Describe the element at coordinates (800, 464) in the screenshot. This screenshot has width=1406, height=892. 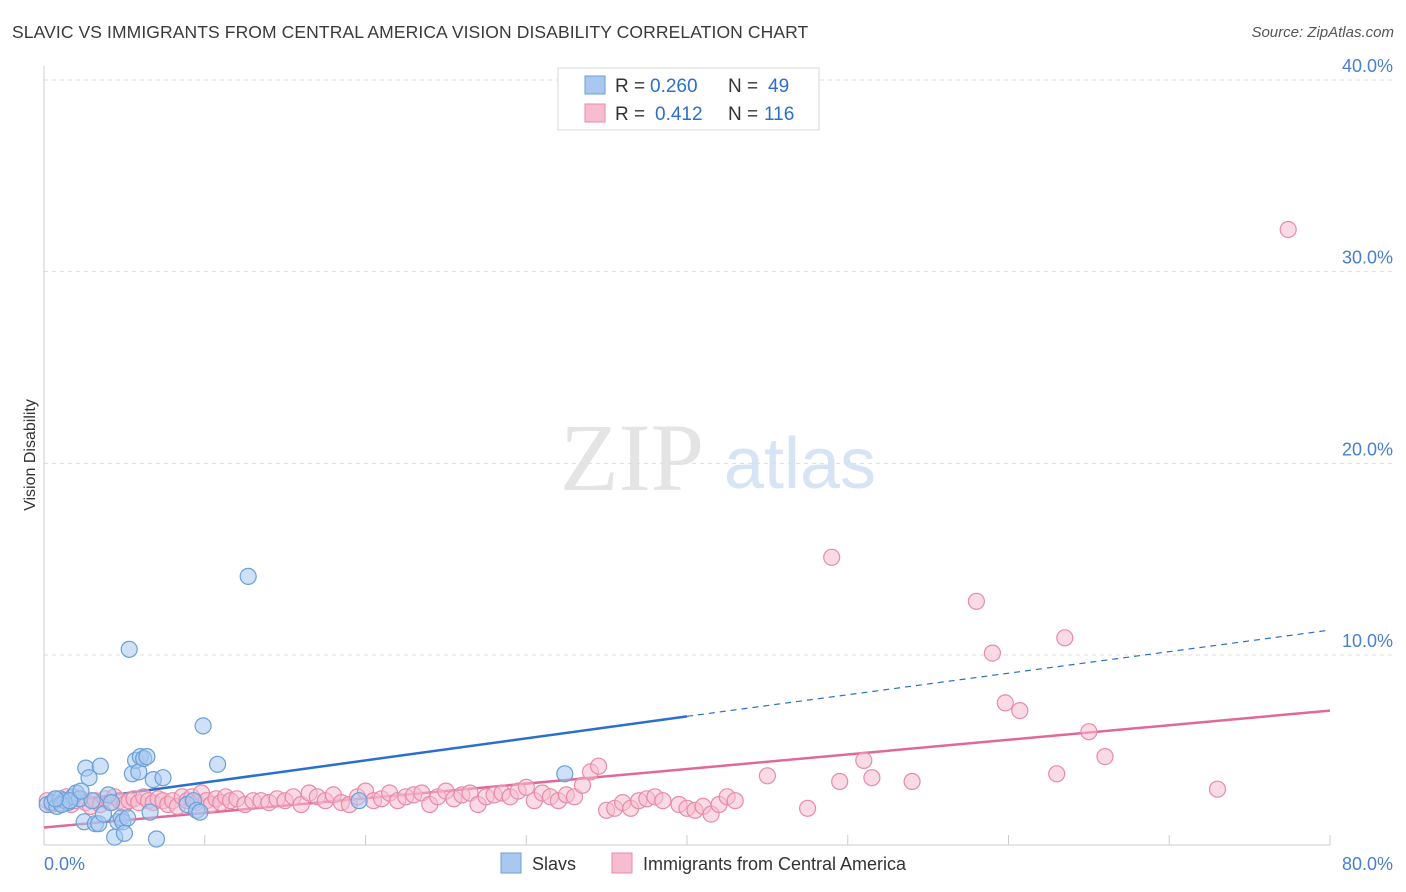
I see `watermark-atlas: atlas` at that location.